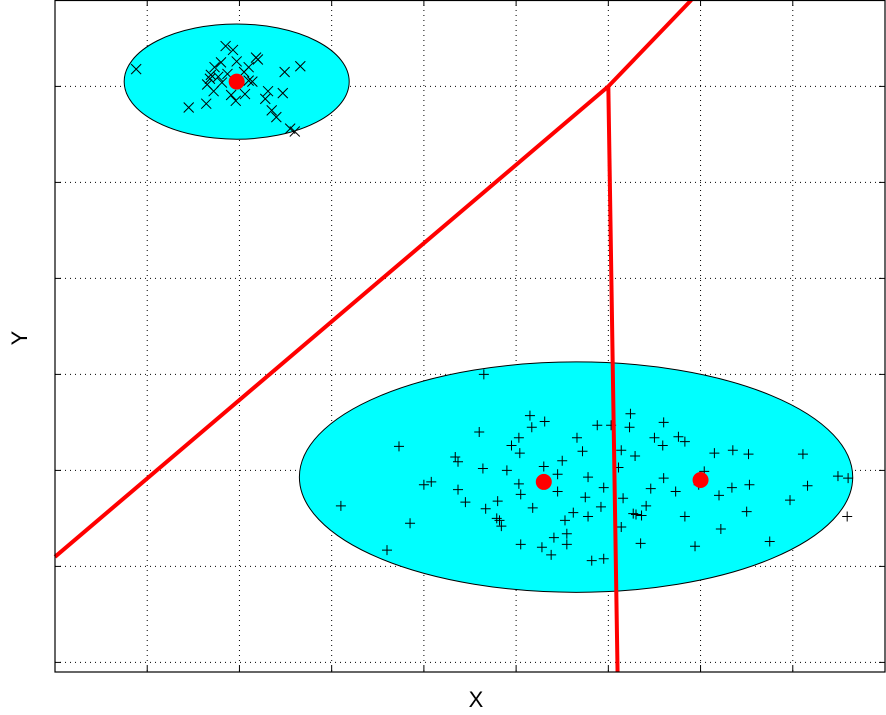  What do you see at coordinates (476, 699) in the screenshot?
I see `x-axis-label: X` at bounding box center [476, 699].